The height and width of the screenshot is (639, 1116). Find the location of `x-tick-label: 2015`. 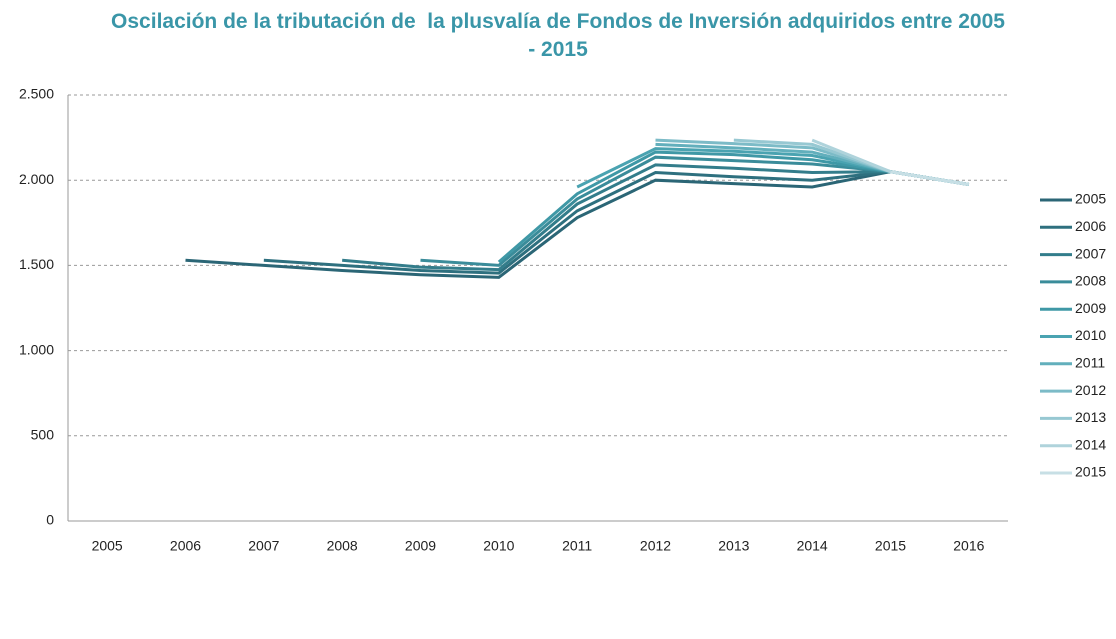

x-tick-label: 2015 is located at coordinates (890, 546).